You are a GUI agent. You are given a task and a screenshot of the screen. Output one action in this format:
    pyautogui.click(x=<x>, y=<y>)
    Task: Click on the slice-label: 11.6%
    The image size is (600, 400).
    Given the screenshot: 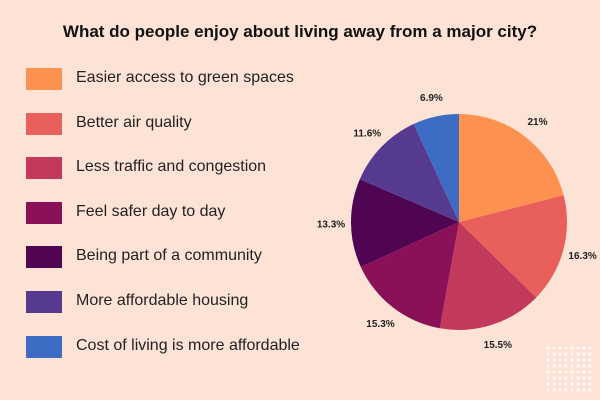 What is the action you would take?
    pyautogui.click(x=367, y=134)
    